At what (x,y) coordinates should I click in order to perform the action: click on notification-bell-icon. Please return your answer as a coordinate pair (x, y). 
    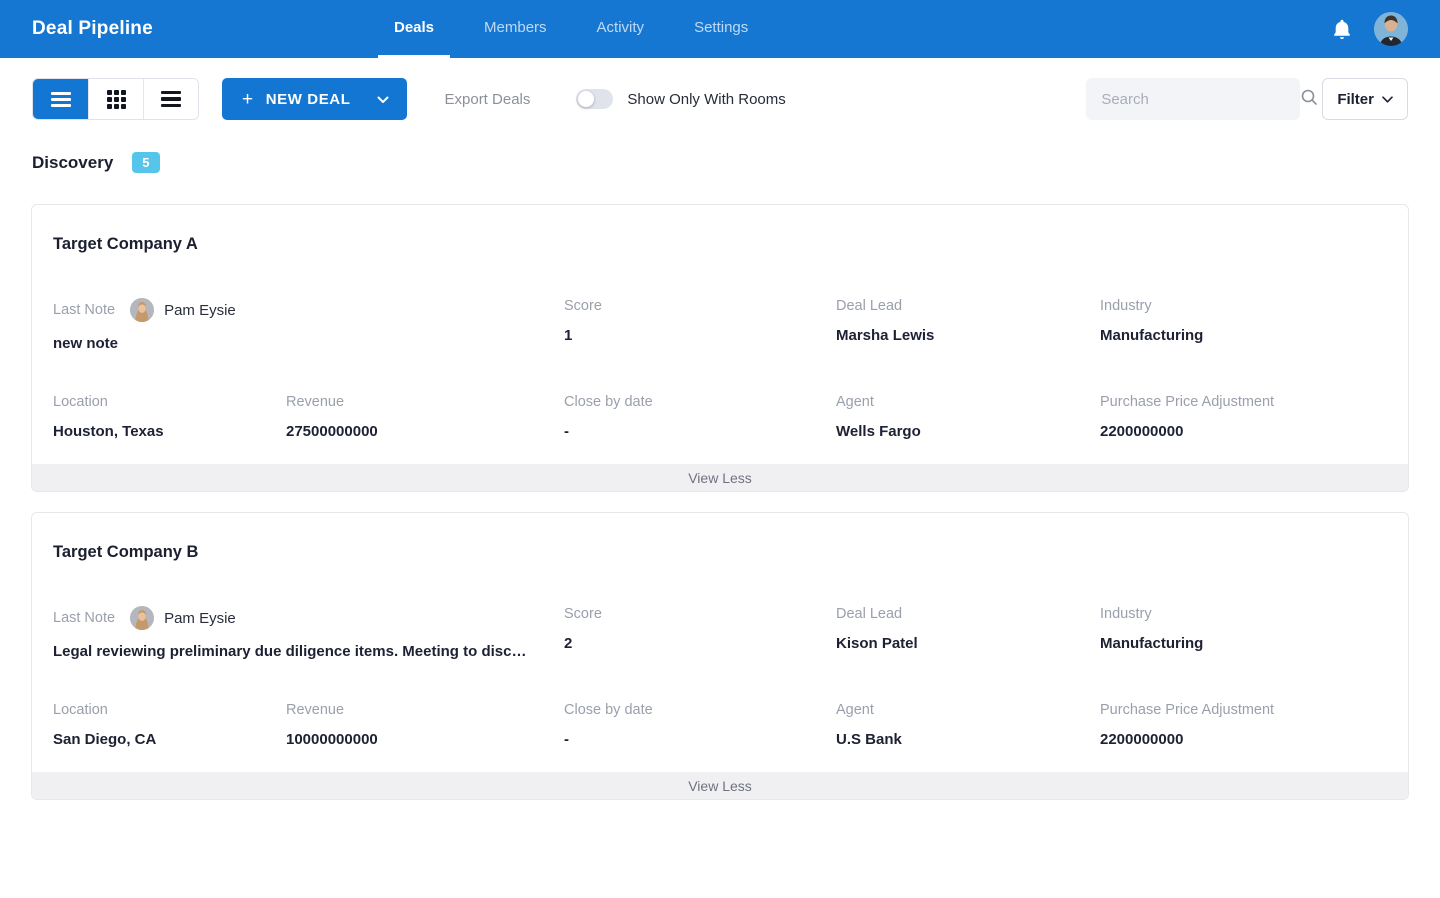
    Looking at the image, I should click on (1342, 29).